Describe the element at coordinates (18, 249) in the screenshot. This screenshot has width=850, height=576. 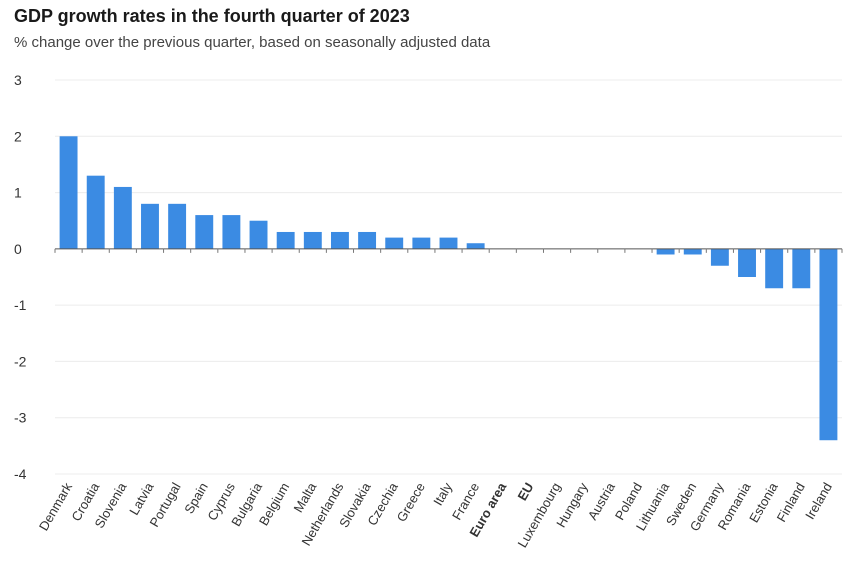
I see `y-tick-label: 0` at that location.